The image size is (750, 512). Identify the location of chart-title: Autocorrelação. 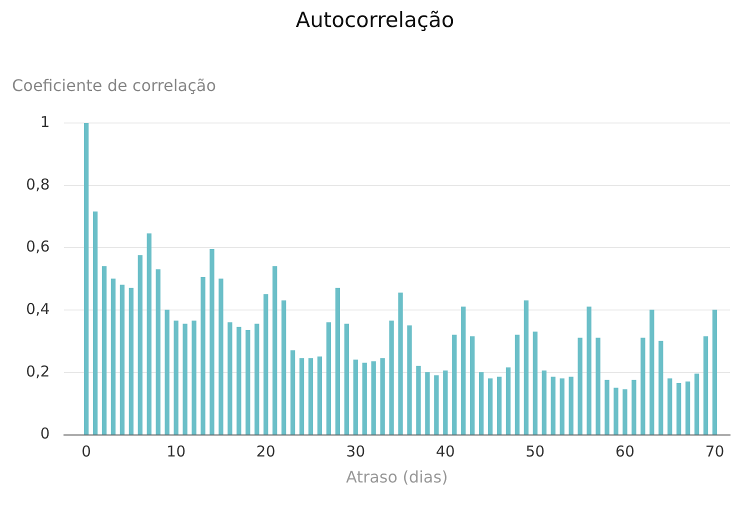
(375, 21).